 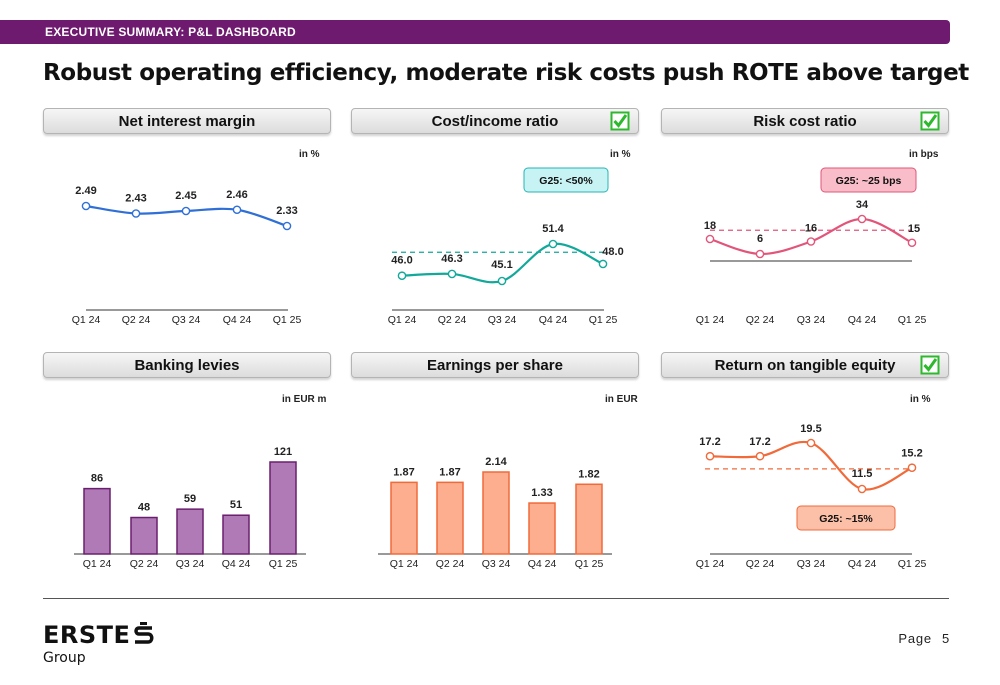 I want to click on data-label: 1.82, so click(x=588, y=474).